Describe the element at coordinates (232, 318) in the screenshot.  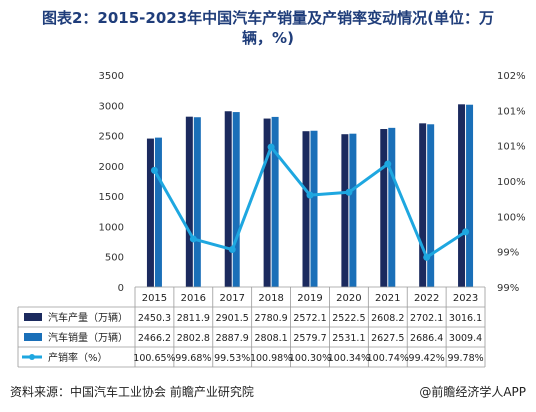
I see `data-label: 2901.5` at that location.